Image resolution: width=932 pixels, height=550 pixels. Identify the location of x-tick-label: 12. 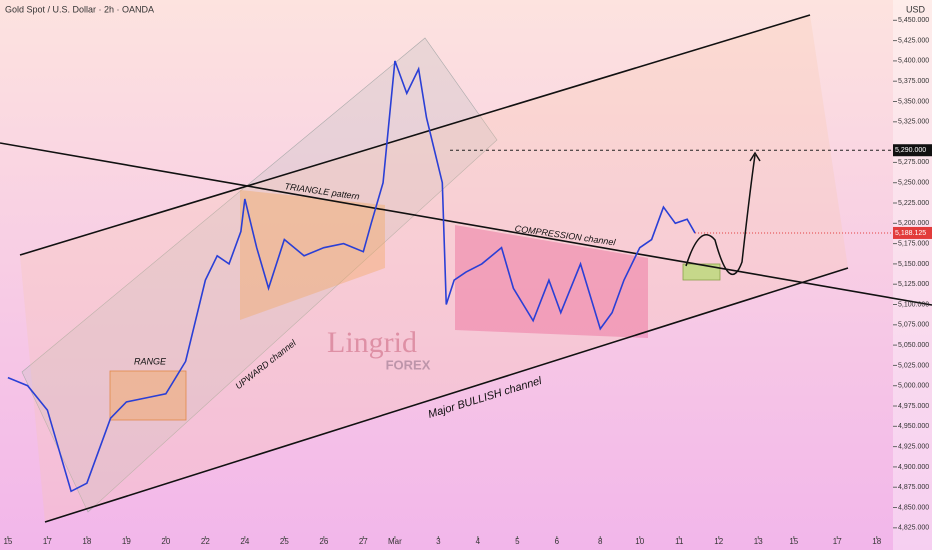
(718, 541).